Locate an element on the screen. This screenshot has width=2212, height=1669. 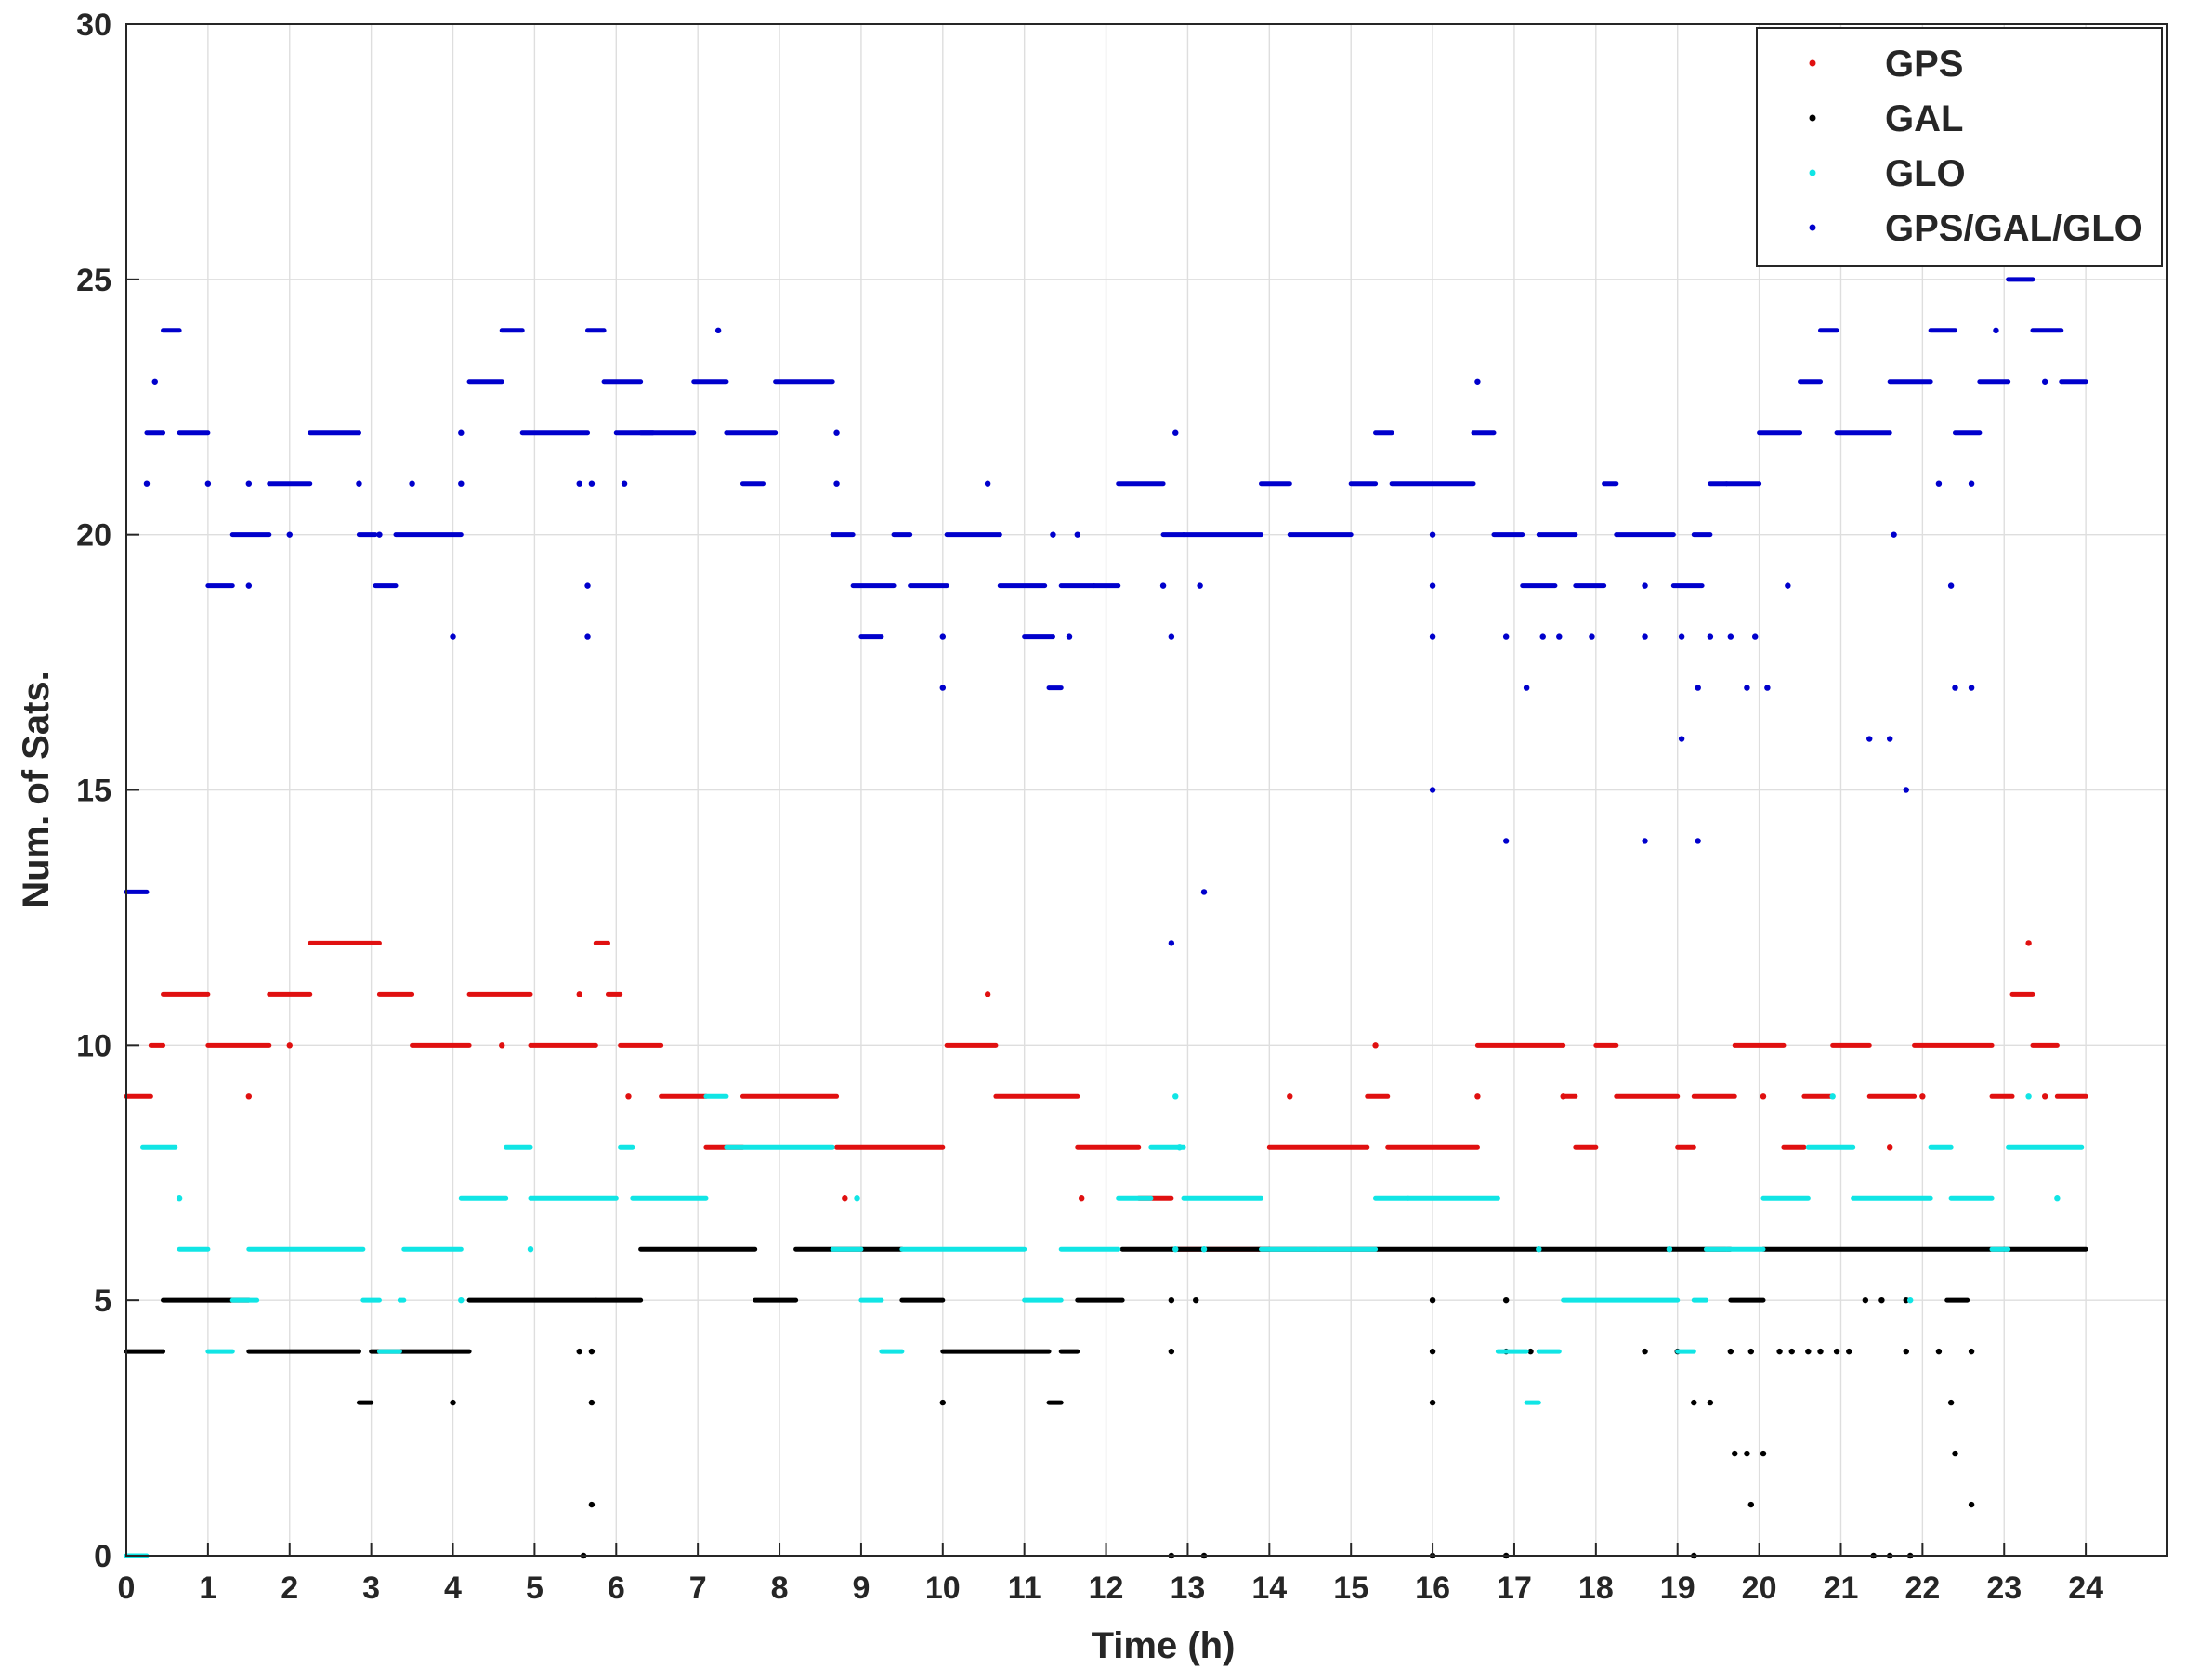
legend-label: GAL is located at coordinates (1924, 119).